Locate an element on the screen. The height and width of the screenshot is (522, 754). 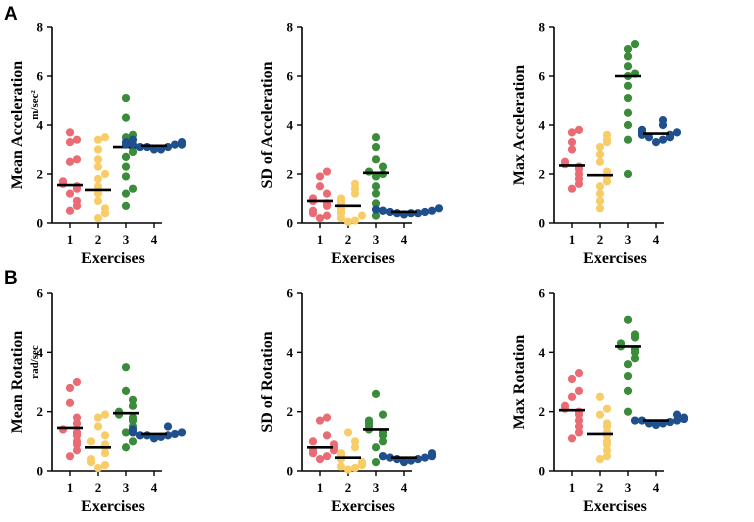
x-tick-label: 2 is located at coordinates (98, 239).